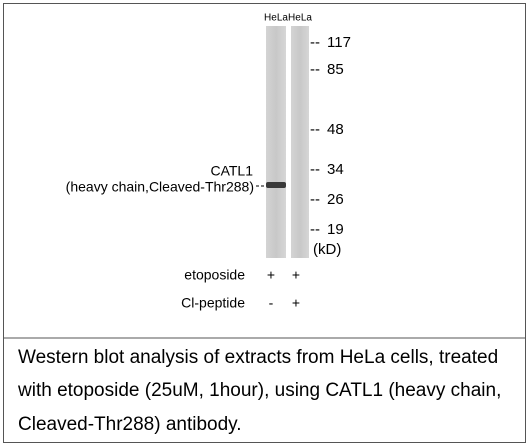 Image resolution: width=530 pixels, height=447 pixels. What do you see at coordinates (335, 199) in the screenshot?
I see `marker-label: 26` at bounding box center [335, 199].